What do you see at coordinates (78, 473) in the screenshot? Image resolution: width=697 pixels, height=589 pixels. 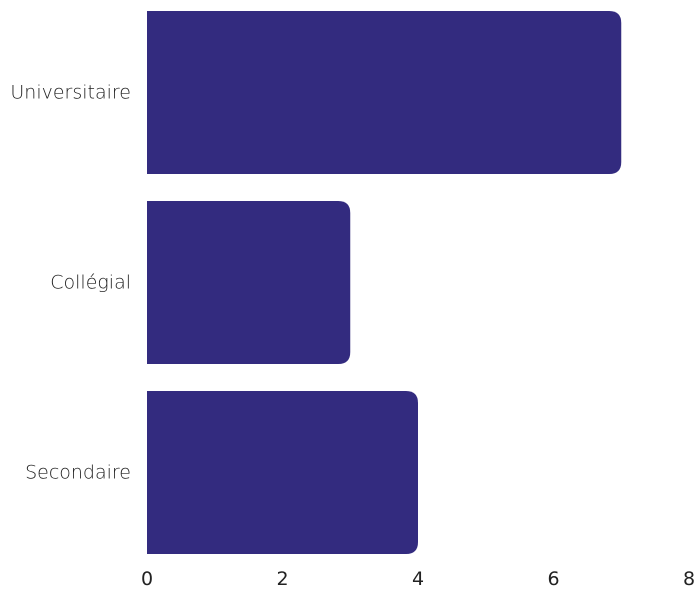 I see `category-label-secondaire: Secondaire` at bounding box center [78, 473].